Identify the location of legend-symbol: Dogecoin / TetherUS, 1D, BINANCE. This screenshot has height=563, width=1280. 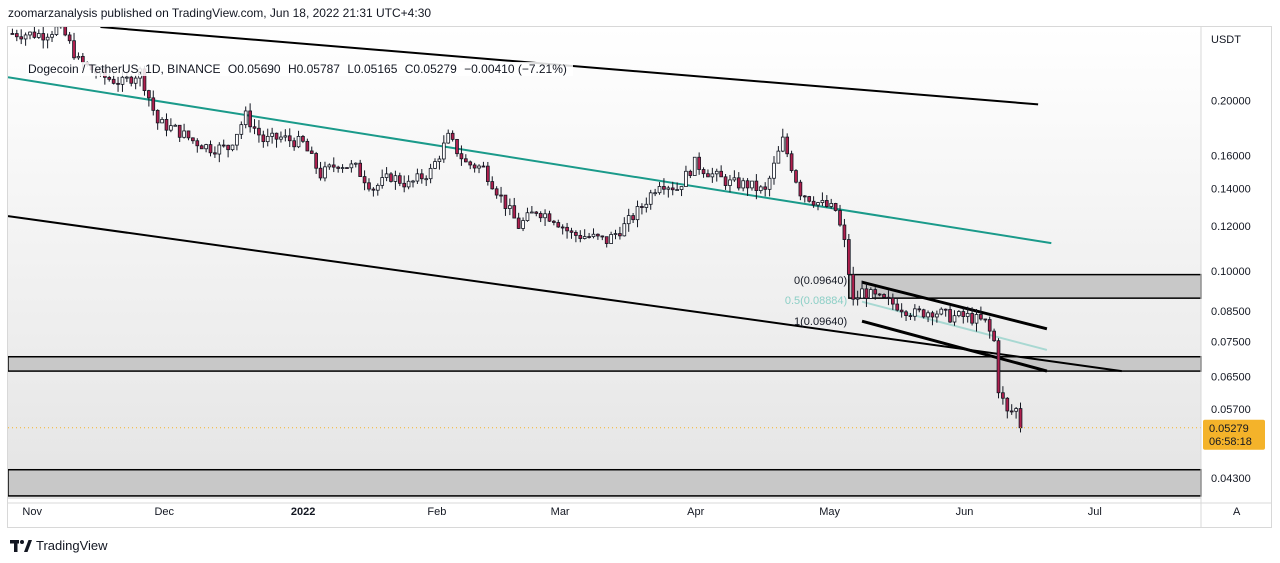
(124, 69).